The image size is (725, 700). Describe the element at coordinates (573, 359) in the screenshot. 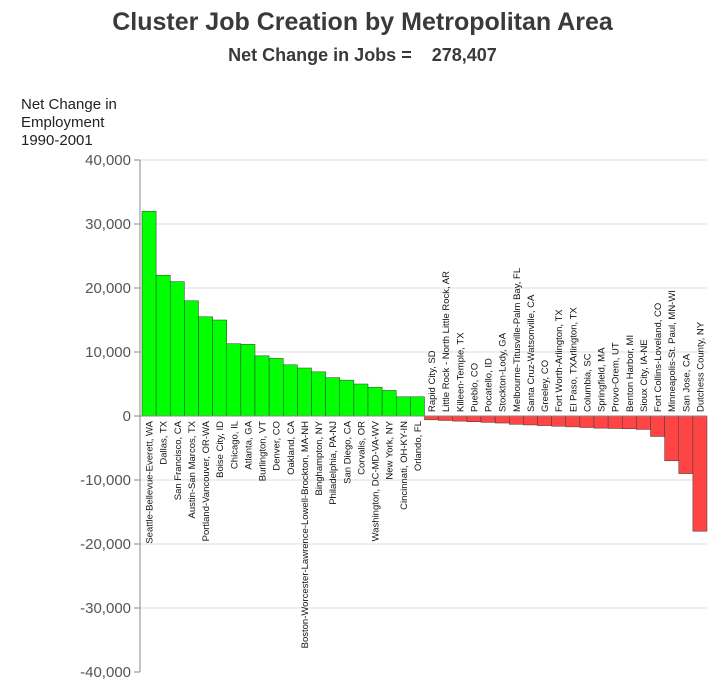

I see `category-label: El Paso, TXArlington, TX` at that location.